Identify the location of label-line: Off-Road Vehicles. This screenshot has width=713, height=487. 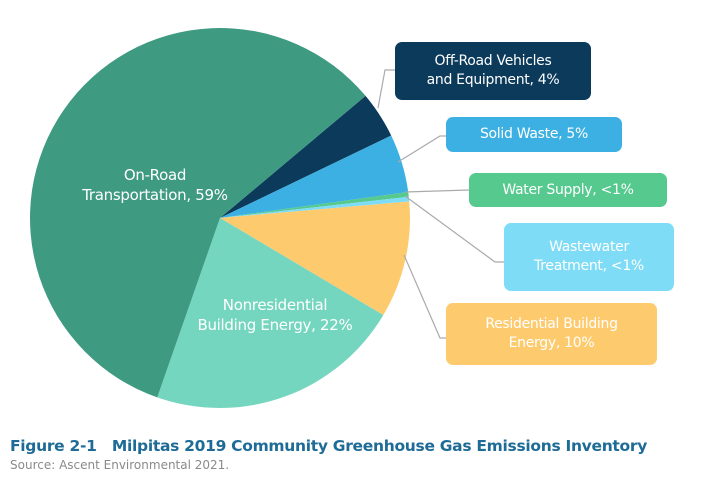
(493, 61).